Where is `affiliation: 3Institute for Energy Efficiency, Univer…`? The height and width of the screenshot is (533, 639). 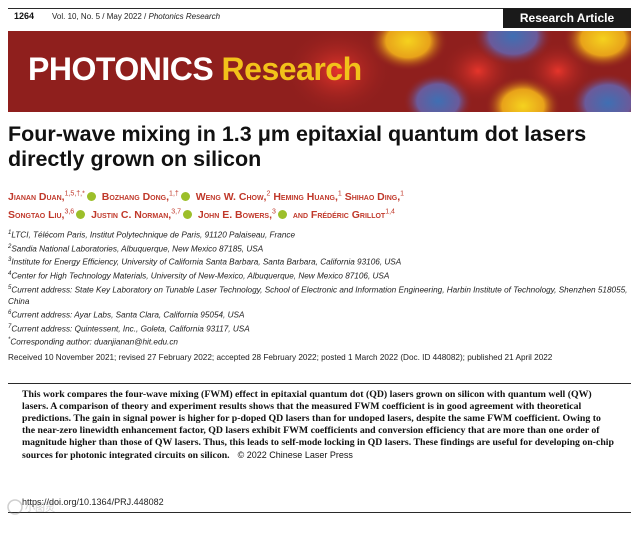 affiliation: 3Institute for Energy Efficiency, Univer… is located at coordinates (205, 262).